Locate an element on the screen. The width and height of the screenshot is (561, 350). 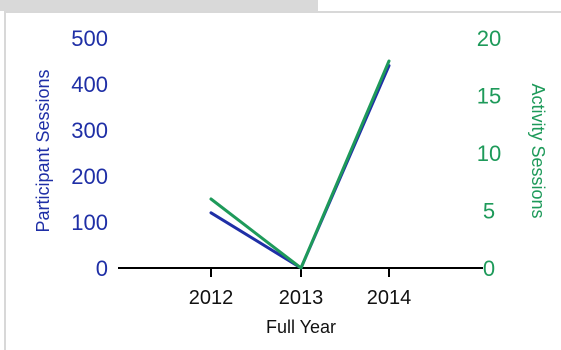
right-tick-label: 15 is located at coordinates (489, 96).